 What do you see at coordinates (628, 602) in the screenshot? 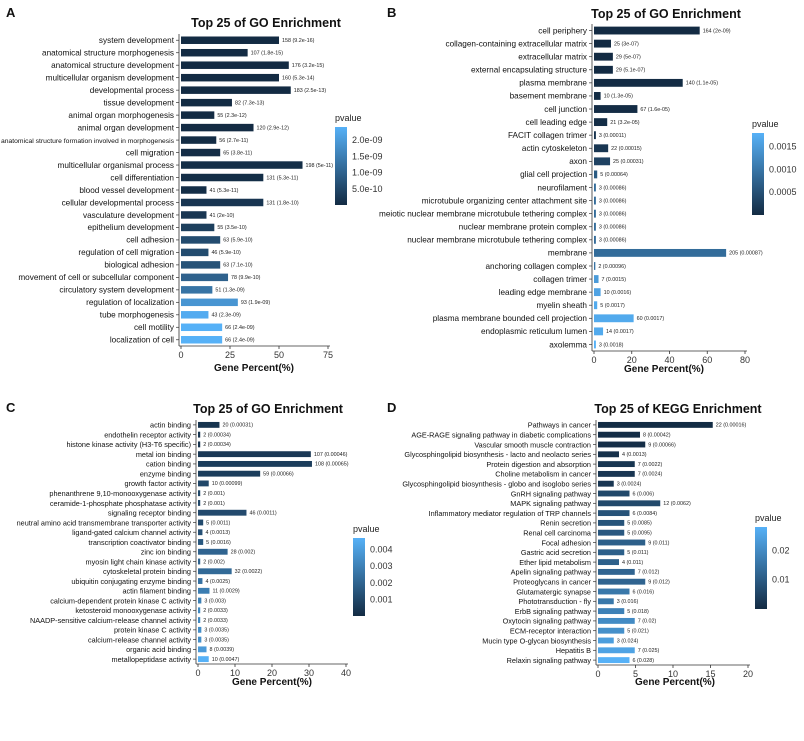
I see `panel-d-bar-label: 3 (0.016)` at bounding box center [628, 602].